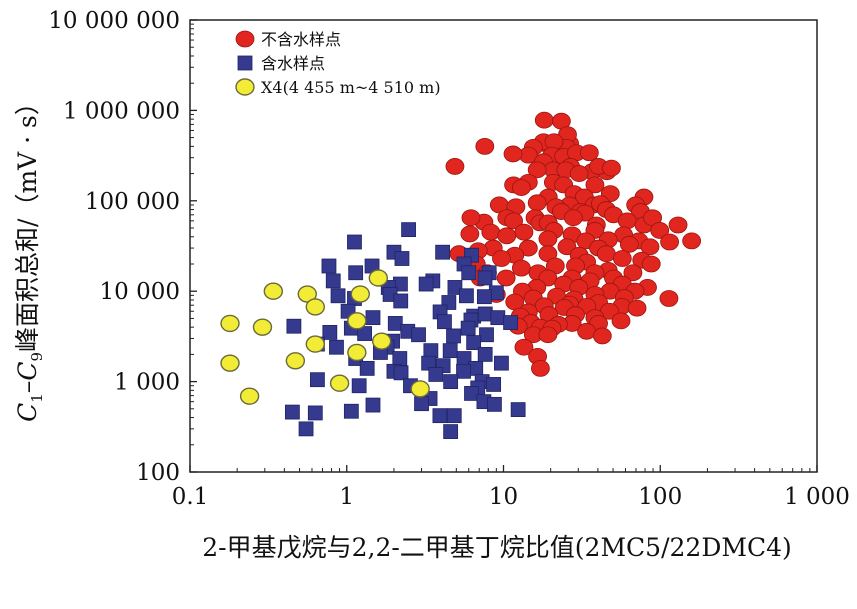 The width and height of the screenshot is (857, 609). Describe the element at coordinates (573, 244) in the screenshot. I see `series-no-water-point` at that location.